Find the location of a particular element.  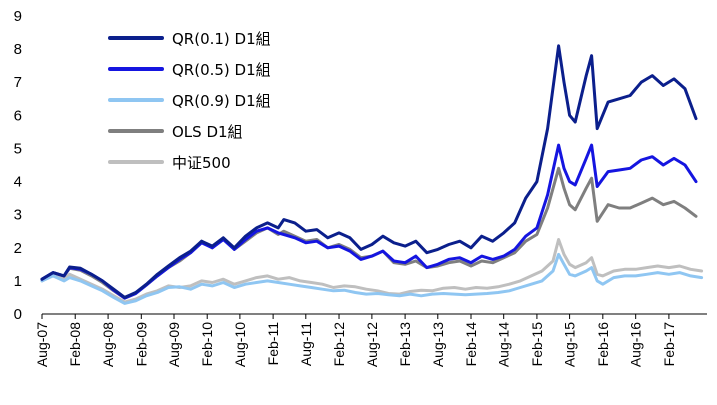

x-tick-label: Feb-12 is located at coordinates (339, 344).